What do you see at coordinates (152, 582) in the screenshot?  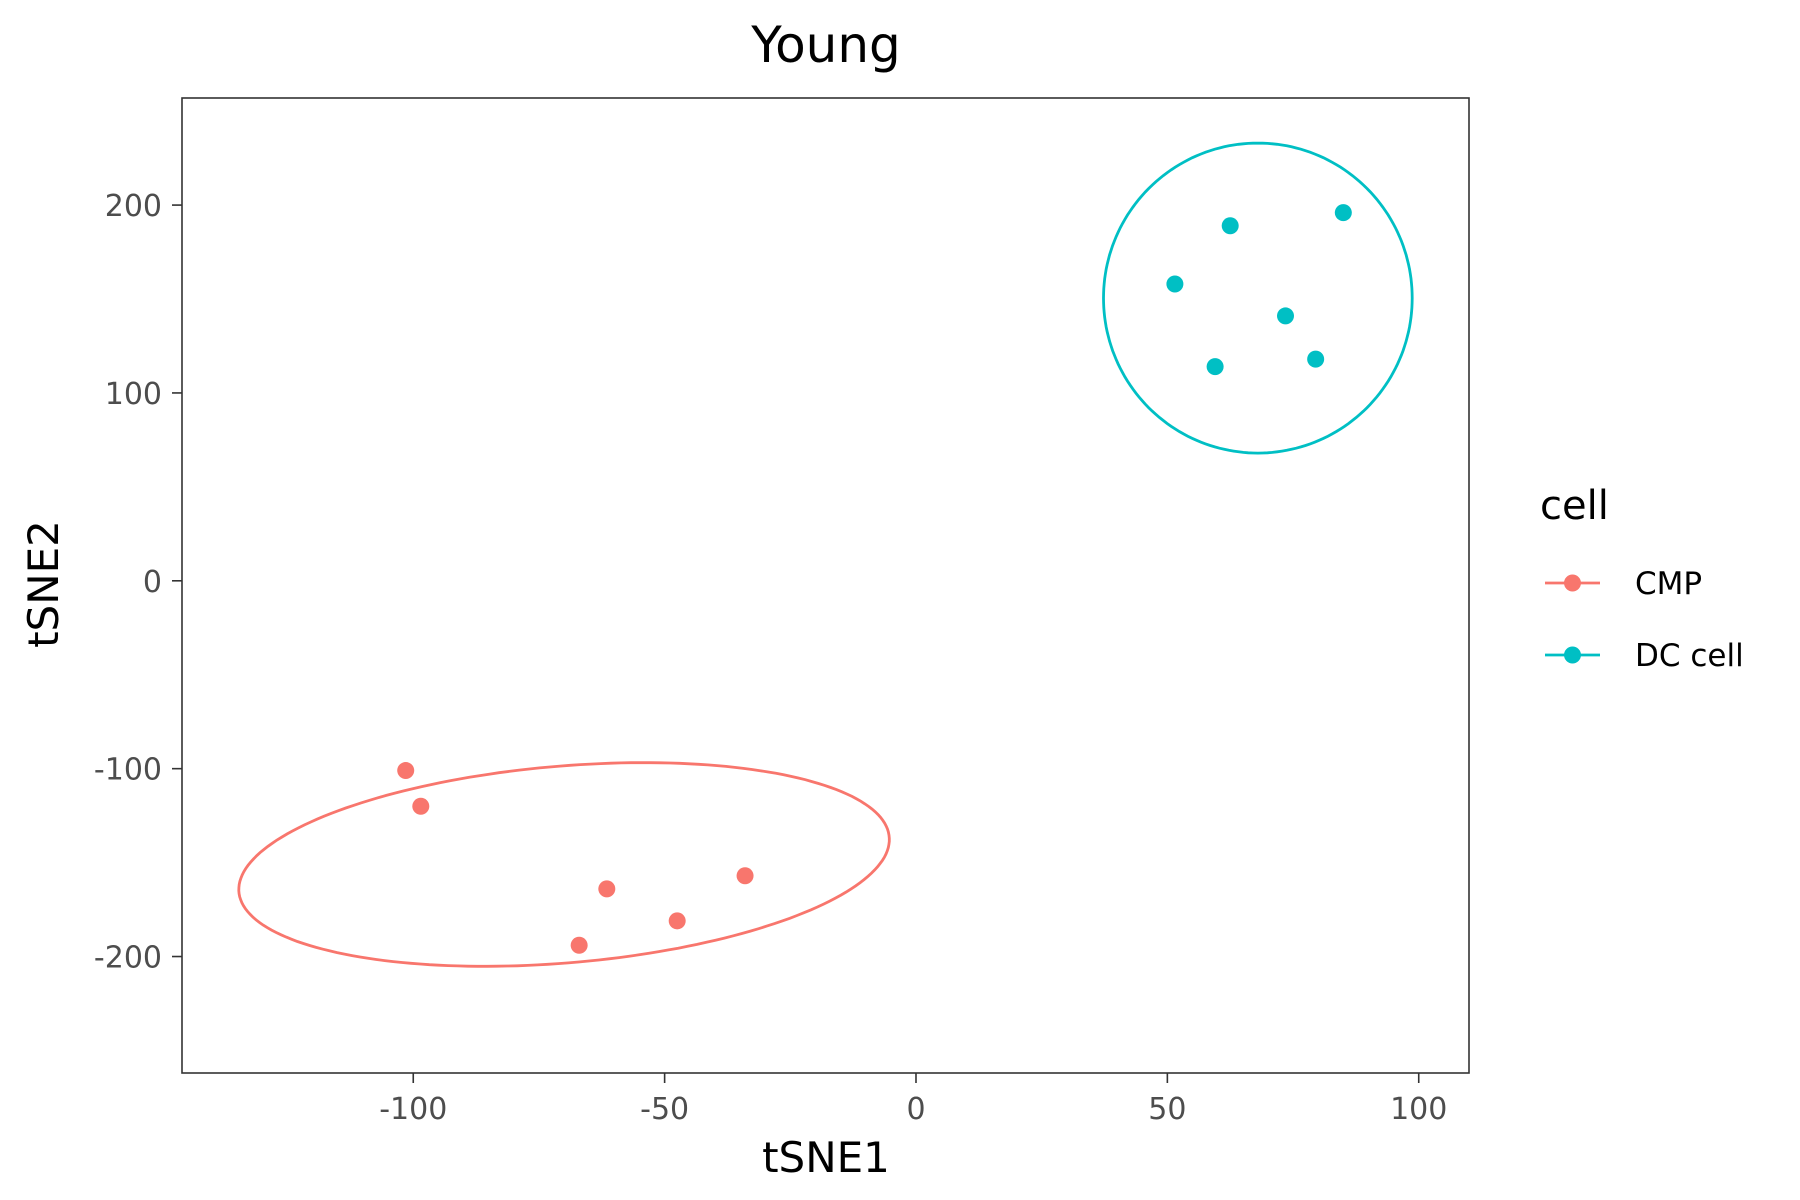 I see `y-tick-label: 0` at bounding box center [152, 582].